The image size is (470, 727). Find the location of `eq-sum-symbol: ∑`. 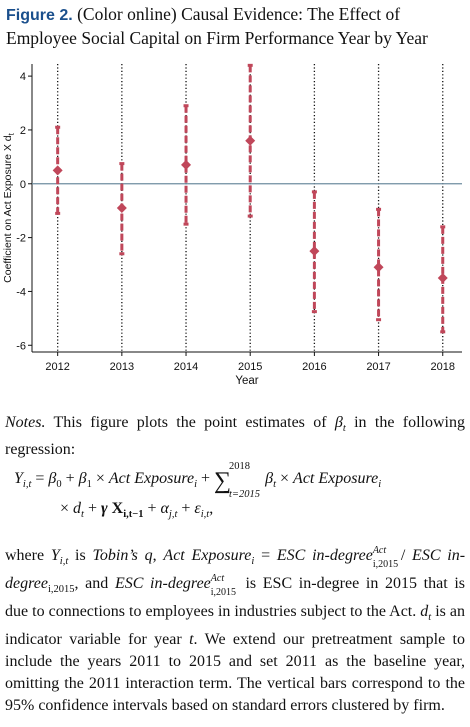

eq-sum-symbol: ∑ is located at coordinates (223, 481).